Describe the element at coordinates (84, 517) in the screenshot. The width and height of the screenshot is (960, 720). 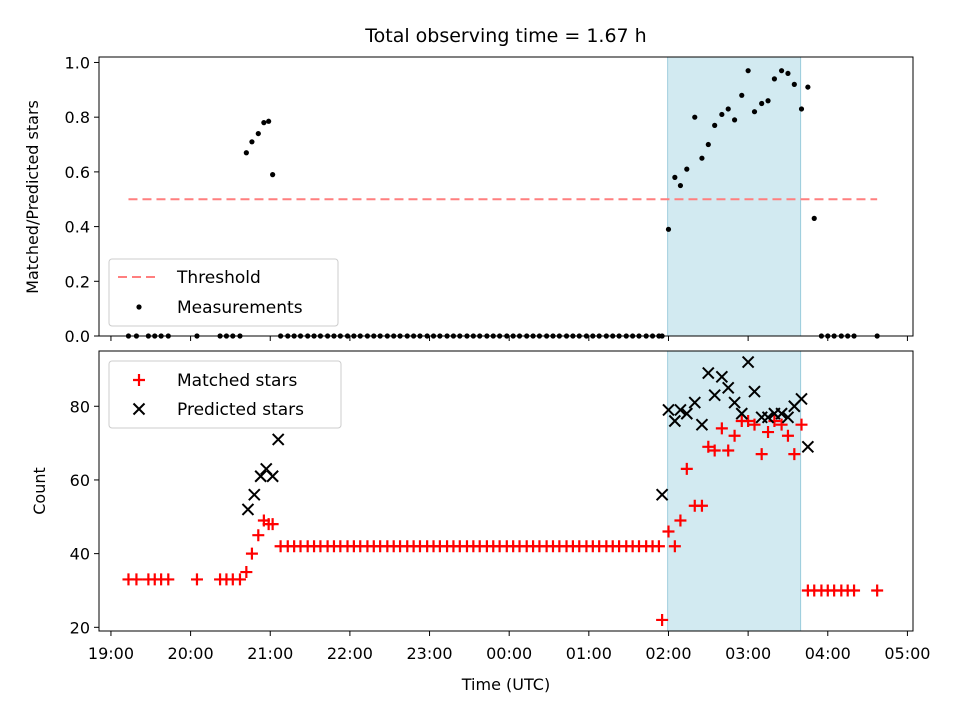
I see `bottom-y-ticks: 20 40 60 80` at that location.